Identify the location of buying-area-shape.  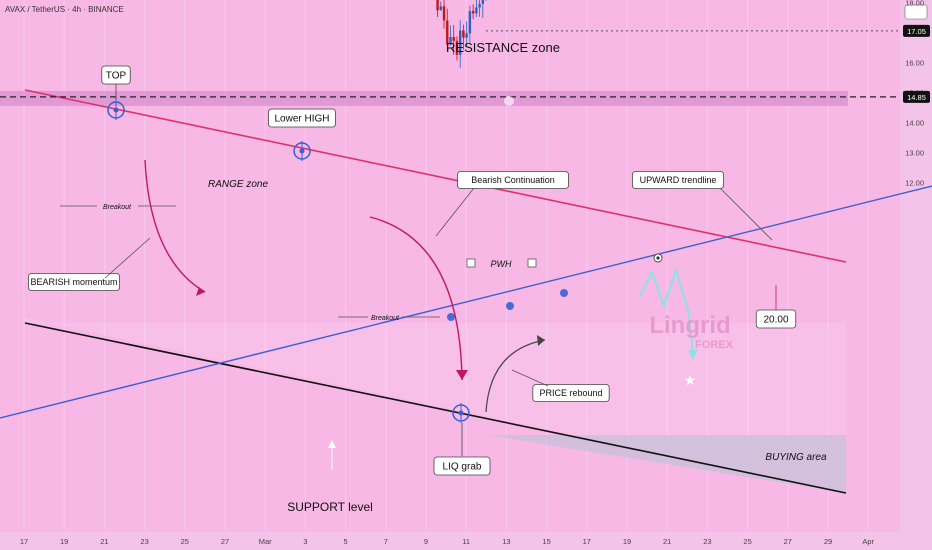
(666, 464).